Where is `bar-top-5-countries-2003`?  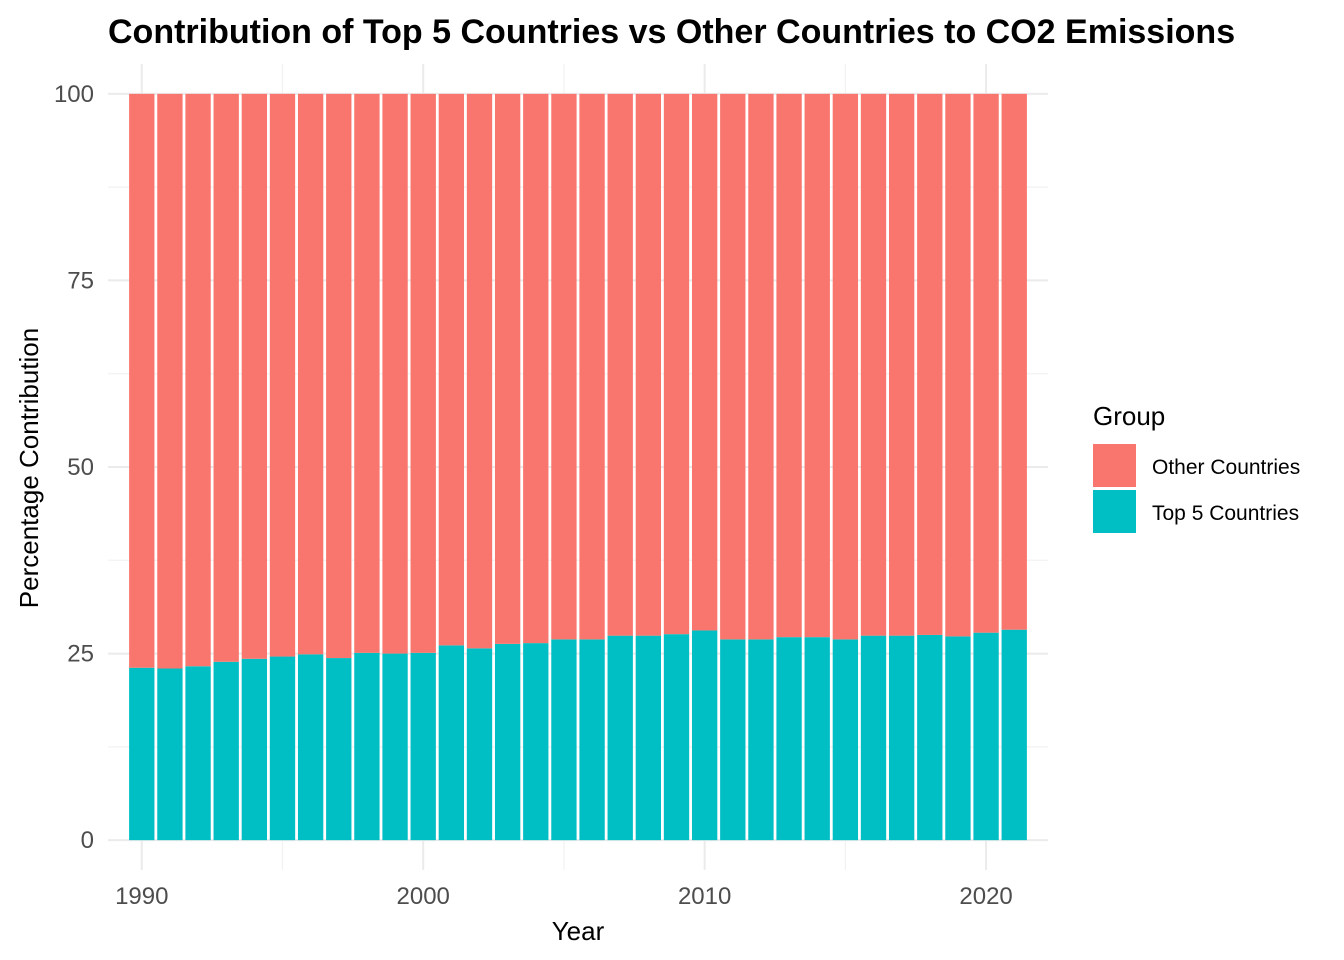
bar-top-5-countries-2003 is located at coordinates (507, 742).